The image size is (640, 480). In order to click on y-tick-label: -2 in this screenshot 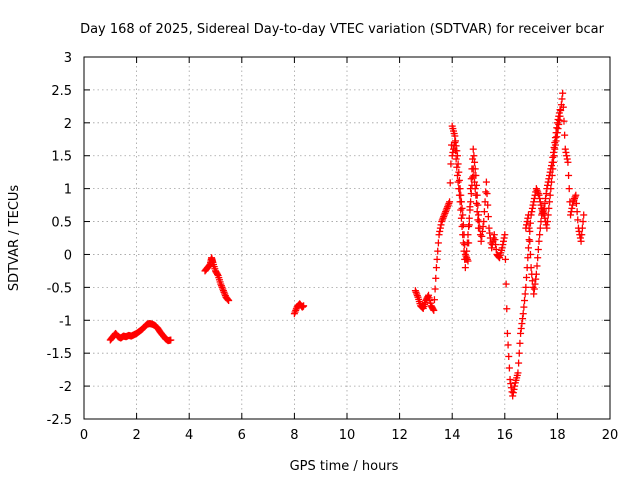, I will do `click(65, 387)`.